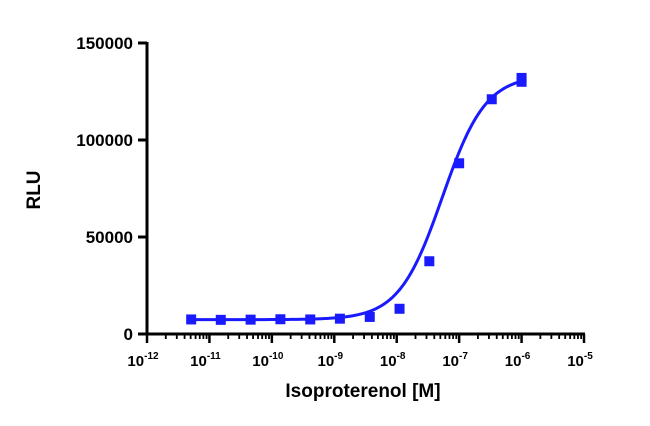  Describe the element at coordinates (588, 356) in the screenshot. I see `x-tick-exponent: -5` at that location.